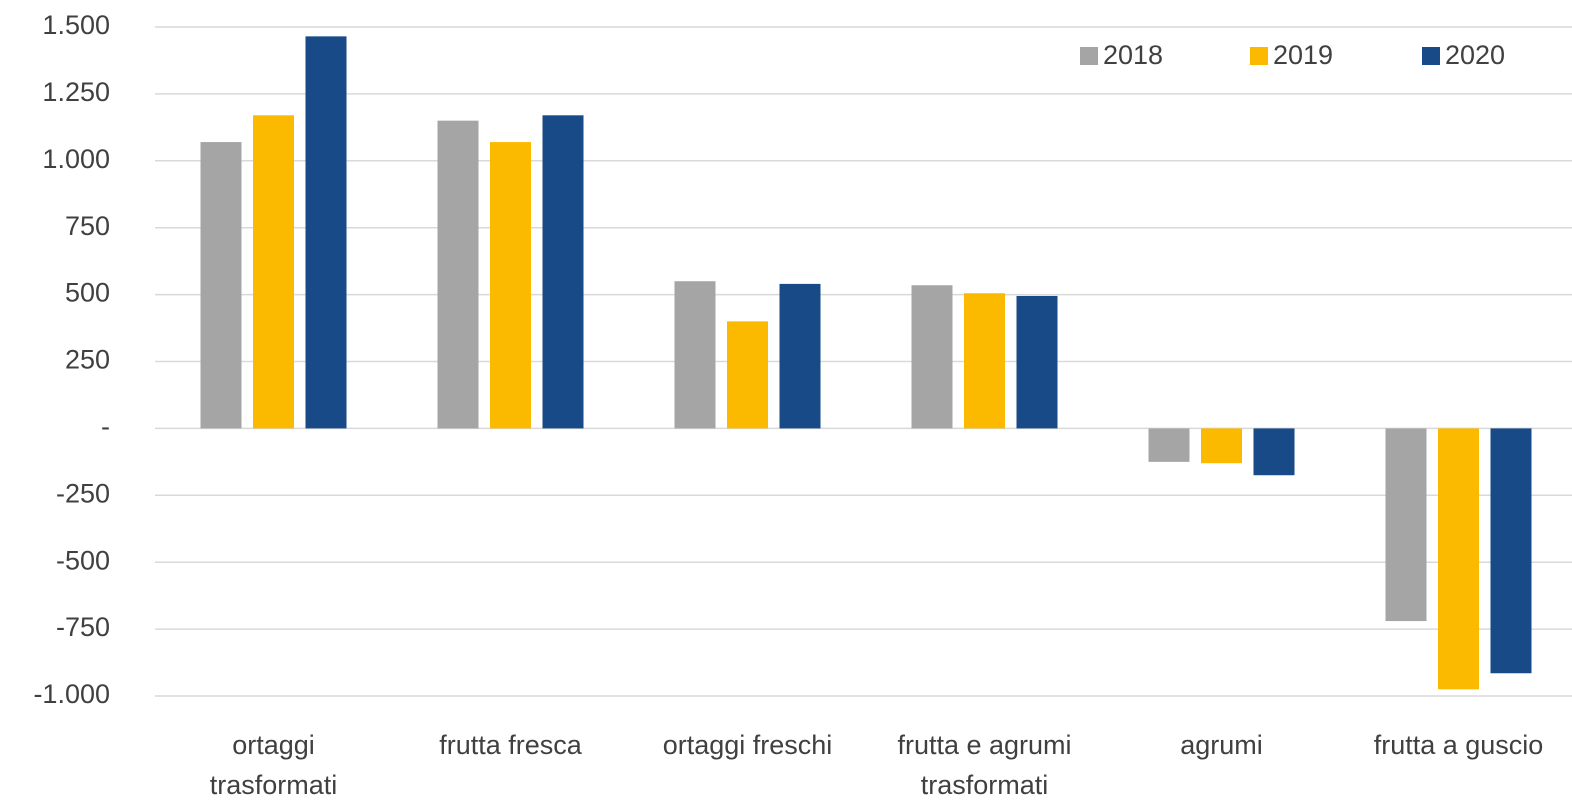 Image resolution: width=1572 pixels, height=811 pixels. Describe the element at coordinates (76, 92) in the screenshot. I see `y-tick-label: 1.250` at that location.